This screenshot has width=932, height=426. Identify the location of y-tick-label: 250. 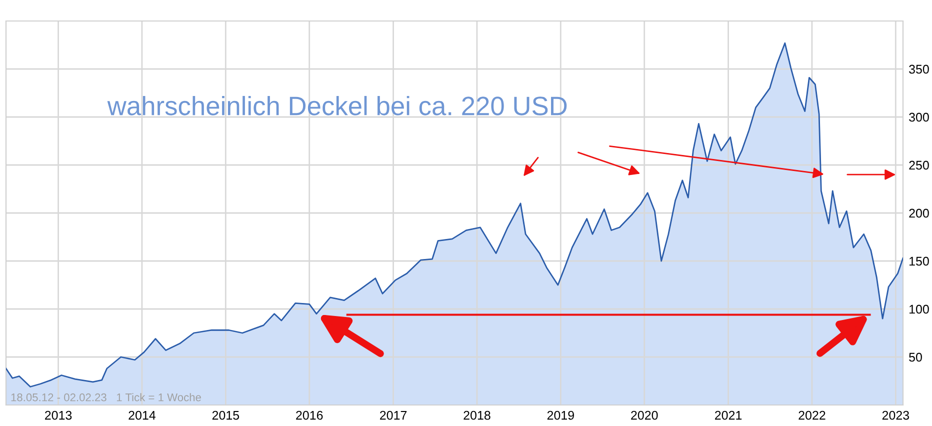
(919, 165).